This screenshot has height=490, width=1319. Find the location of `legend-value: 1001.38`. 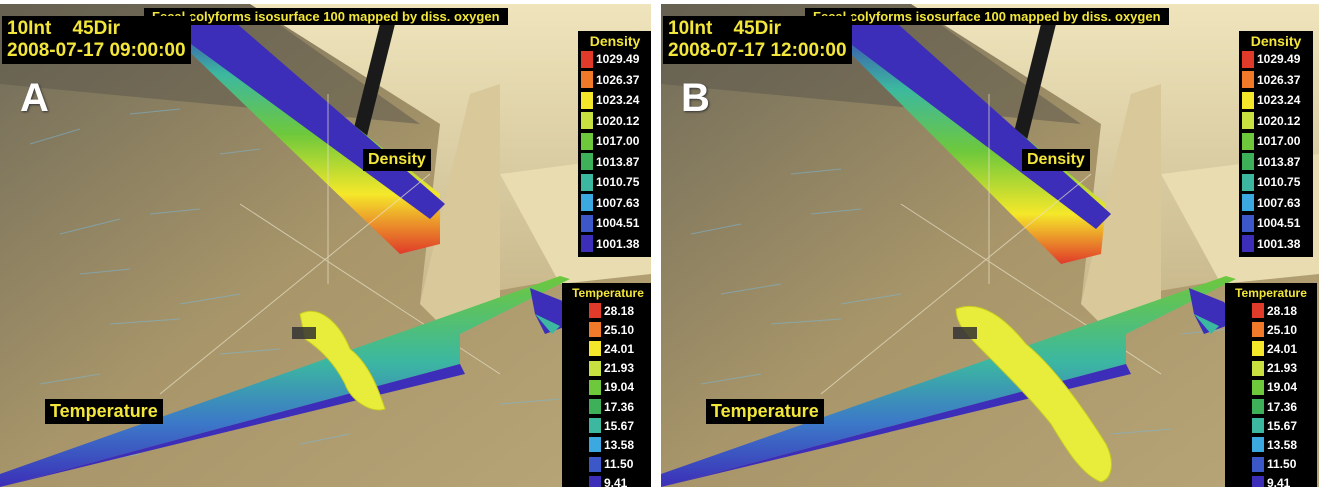

legend-value: 1001.38 is located at coordinates (618, 243).